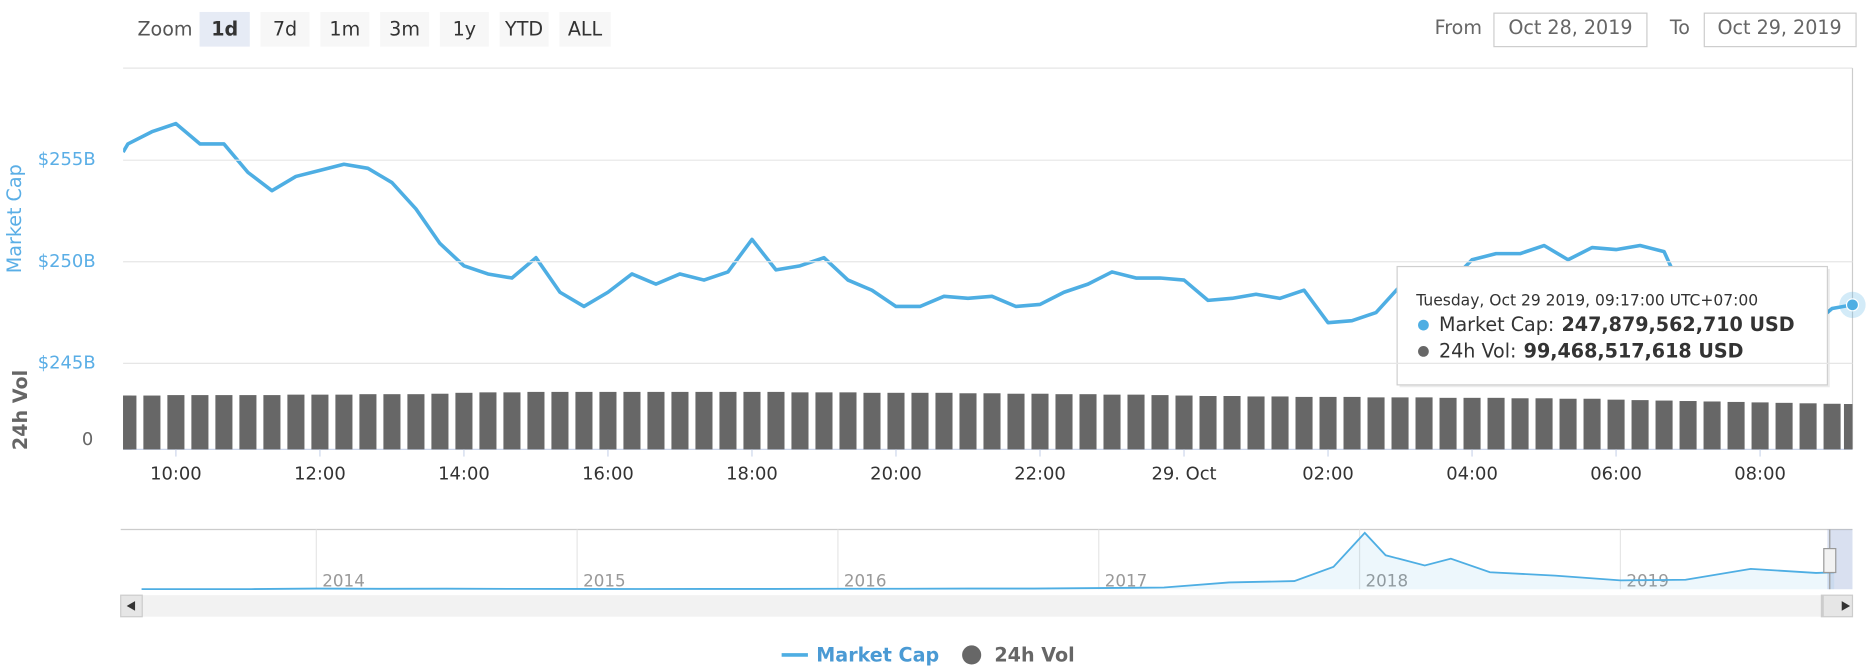 The width and height of the screenshot is (1874, 671). I want to click on navigator-tick-label: 2014, so click(343, 581).